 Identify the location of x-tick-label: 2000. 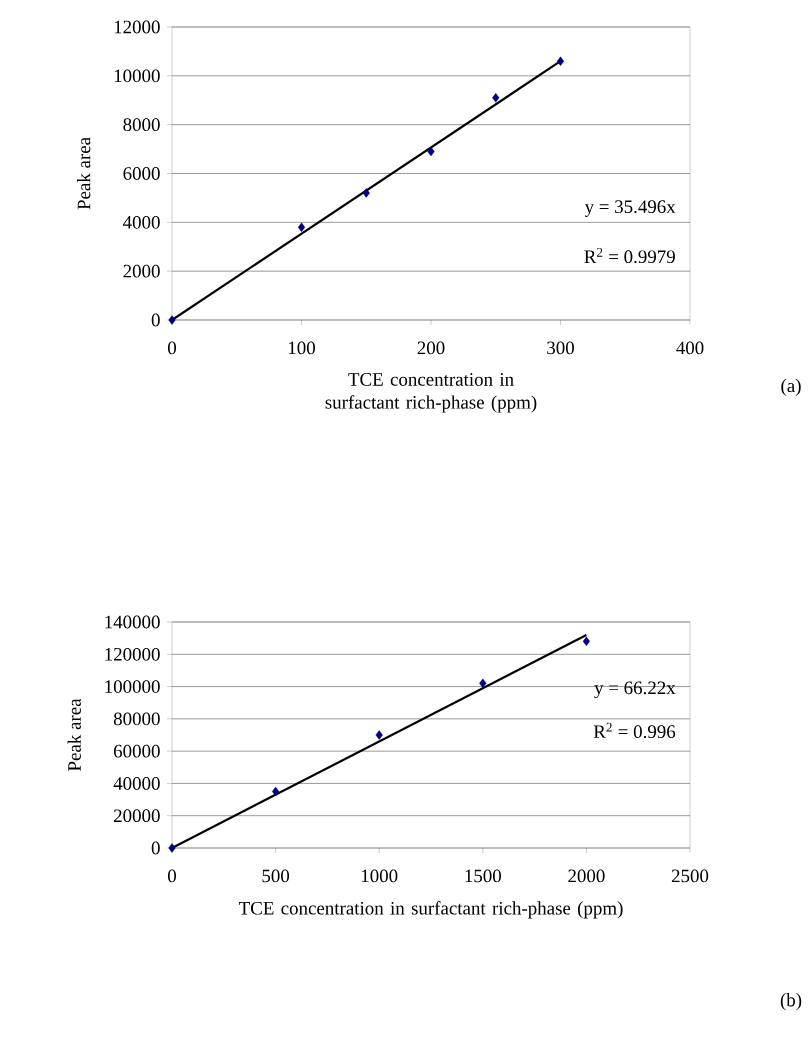
(586, 876).